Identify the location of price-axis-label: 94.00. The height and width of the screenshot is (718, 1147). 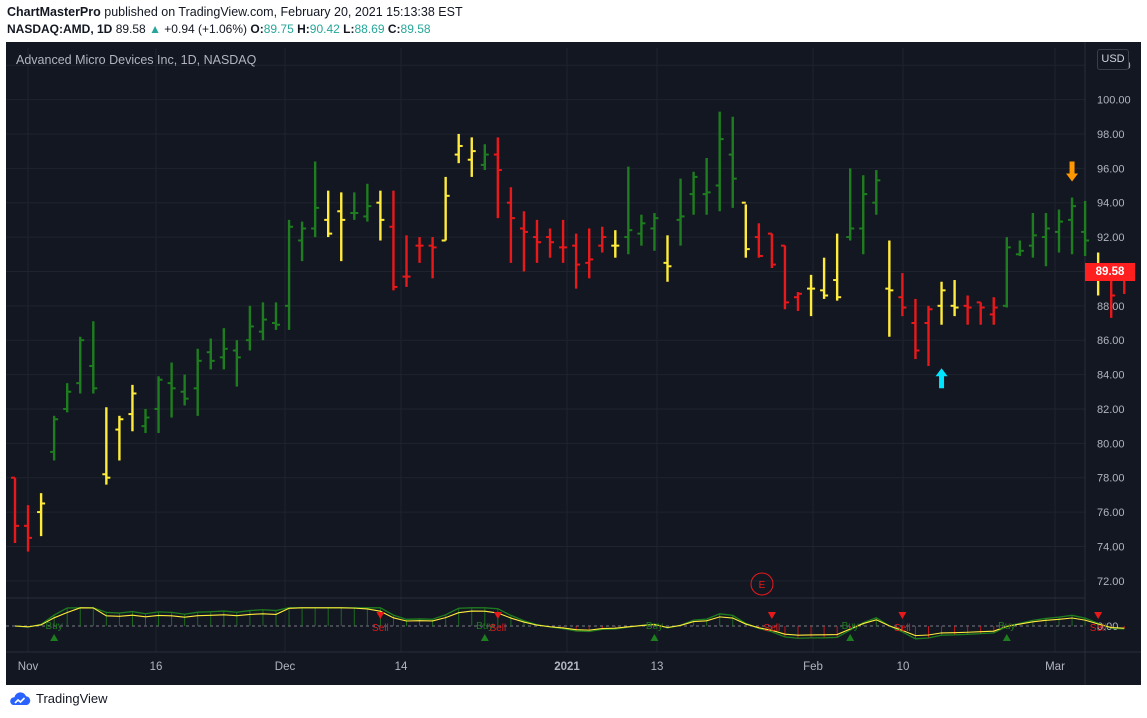
(1111, 204).